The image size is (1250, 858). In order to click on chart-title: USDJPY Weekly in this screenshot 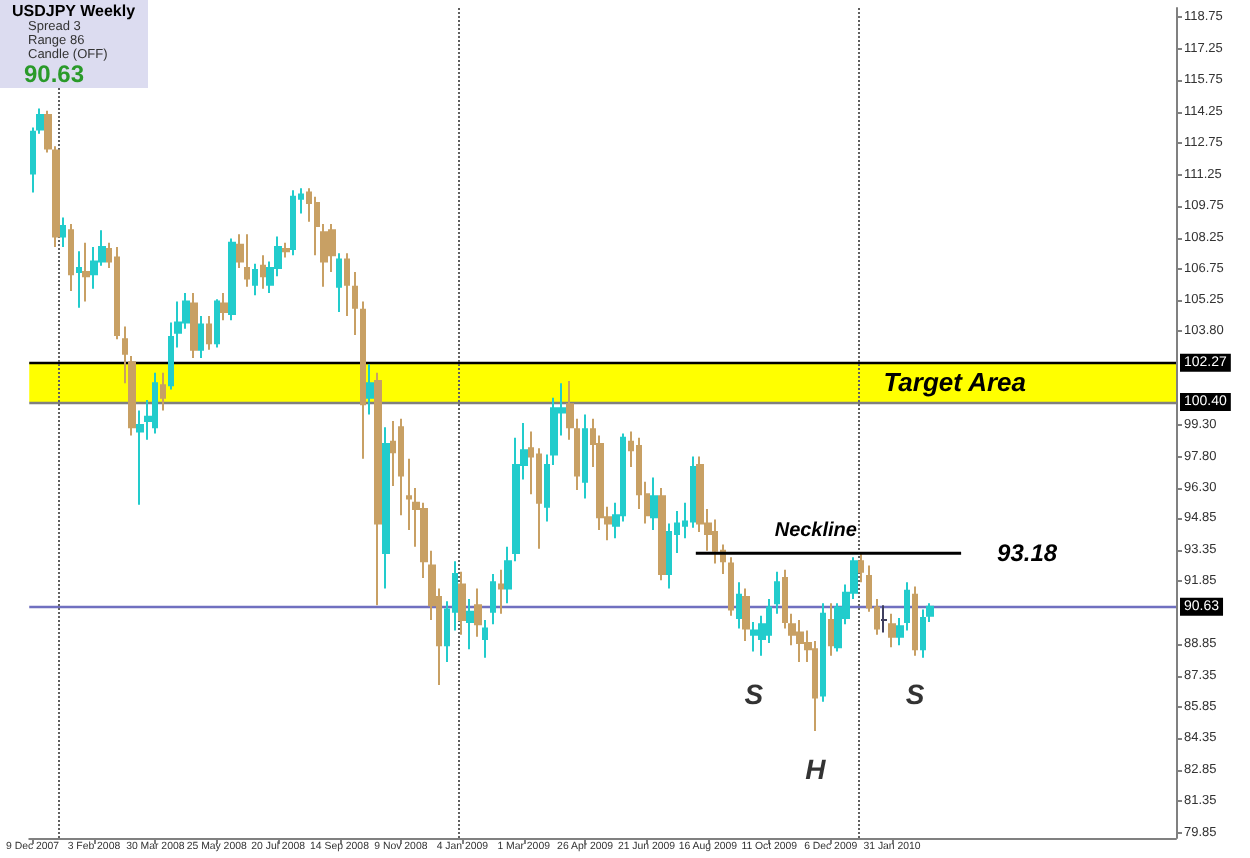, I will do `click(74, 11)`.